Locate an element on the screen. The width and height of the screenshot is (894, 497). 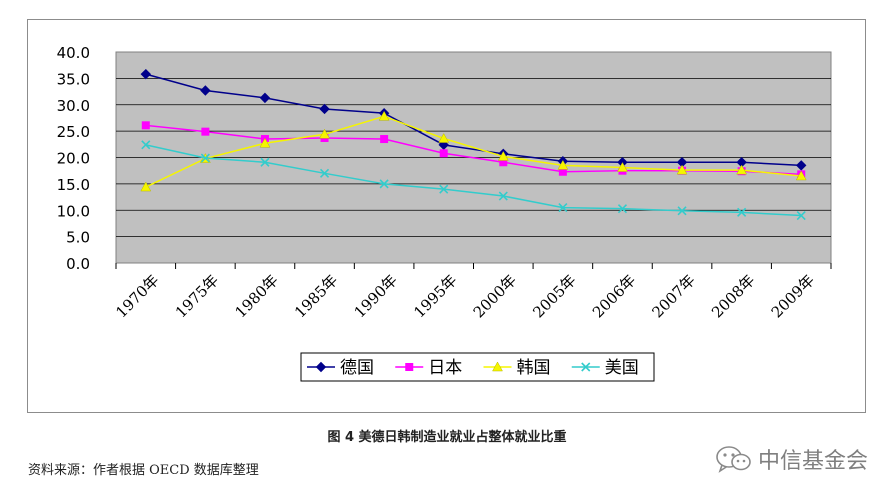
figure-caption: 图 4 美德日韩制造业就业占整体就业比重 is located at coordinates (447, 437).